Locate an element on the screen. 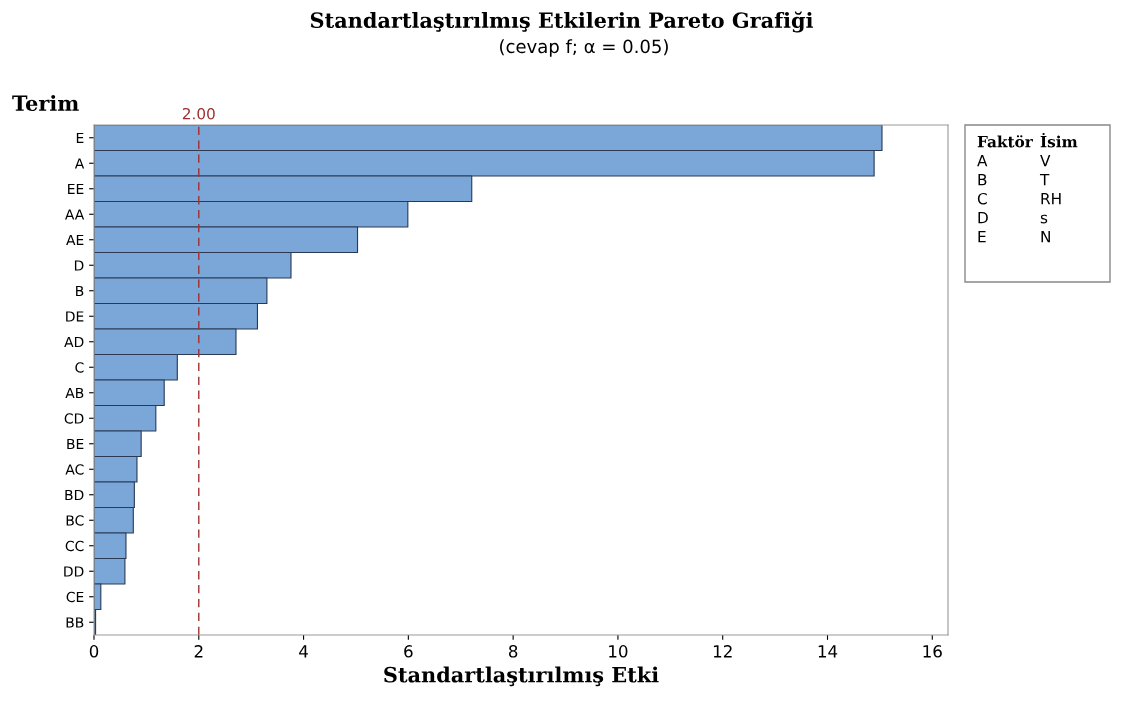  y-tick-label: C is located at coordinates (79, 367).